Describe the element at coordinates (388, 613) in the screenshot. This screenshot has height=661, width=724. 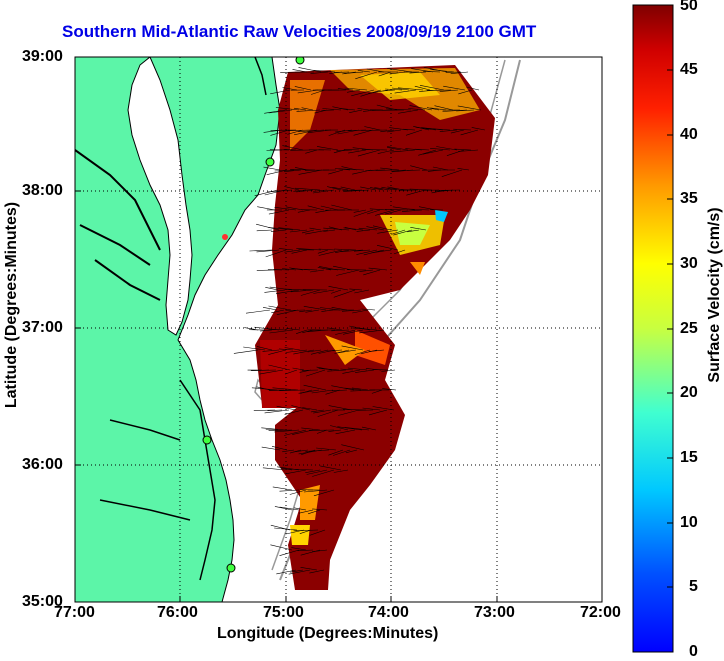
I see `x-tick-label: 74:00` at that location.